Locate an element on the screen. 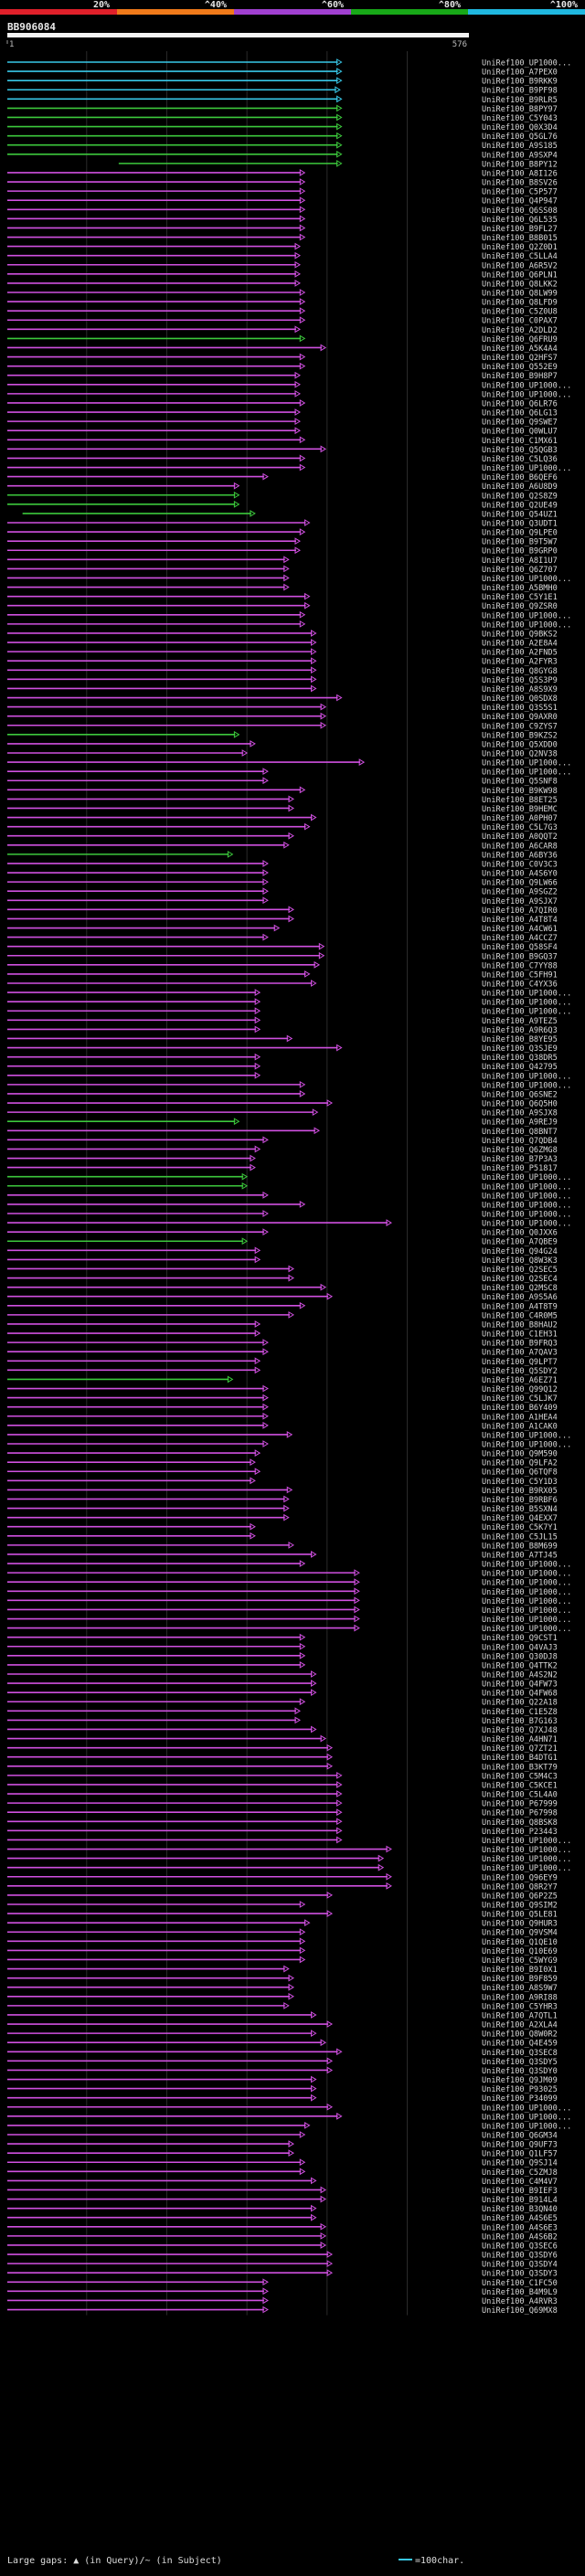  hit-label: UniRef100_A4S6Y0 is located at coordinates (520, 874).